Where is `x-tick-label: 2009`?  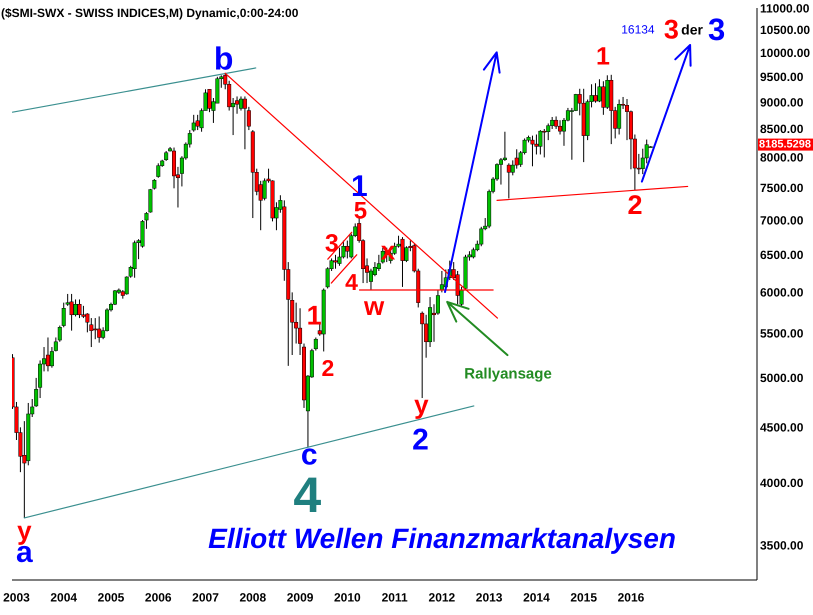
x-tick-label: 2009 is located at coordinates (300, 597).